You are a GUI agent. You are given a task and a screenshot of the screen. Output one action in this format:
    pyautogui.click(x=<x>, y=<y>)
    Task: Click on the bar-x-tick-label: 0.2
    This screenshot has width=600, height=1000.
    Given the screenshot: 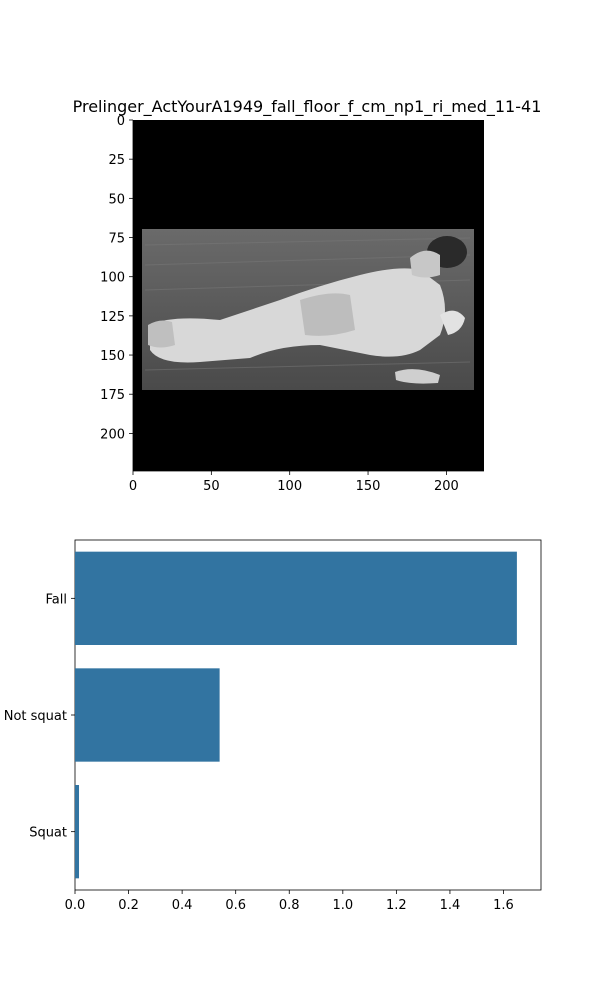 What is the action you would take?
    pyautogui.click(x=128, y=905)
    